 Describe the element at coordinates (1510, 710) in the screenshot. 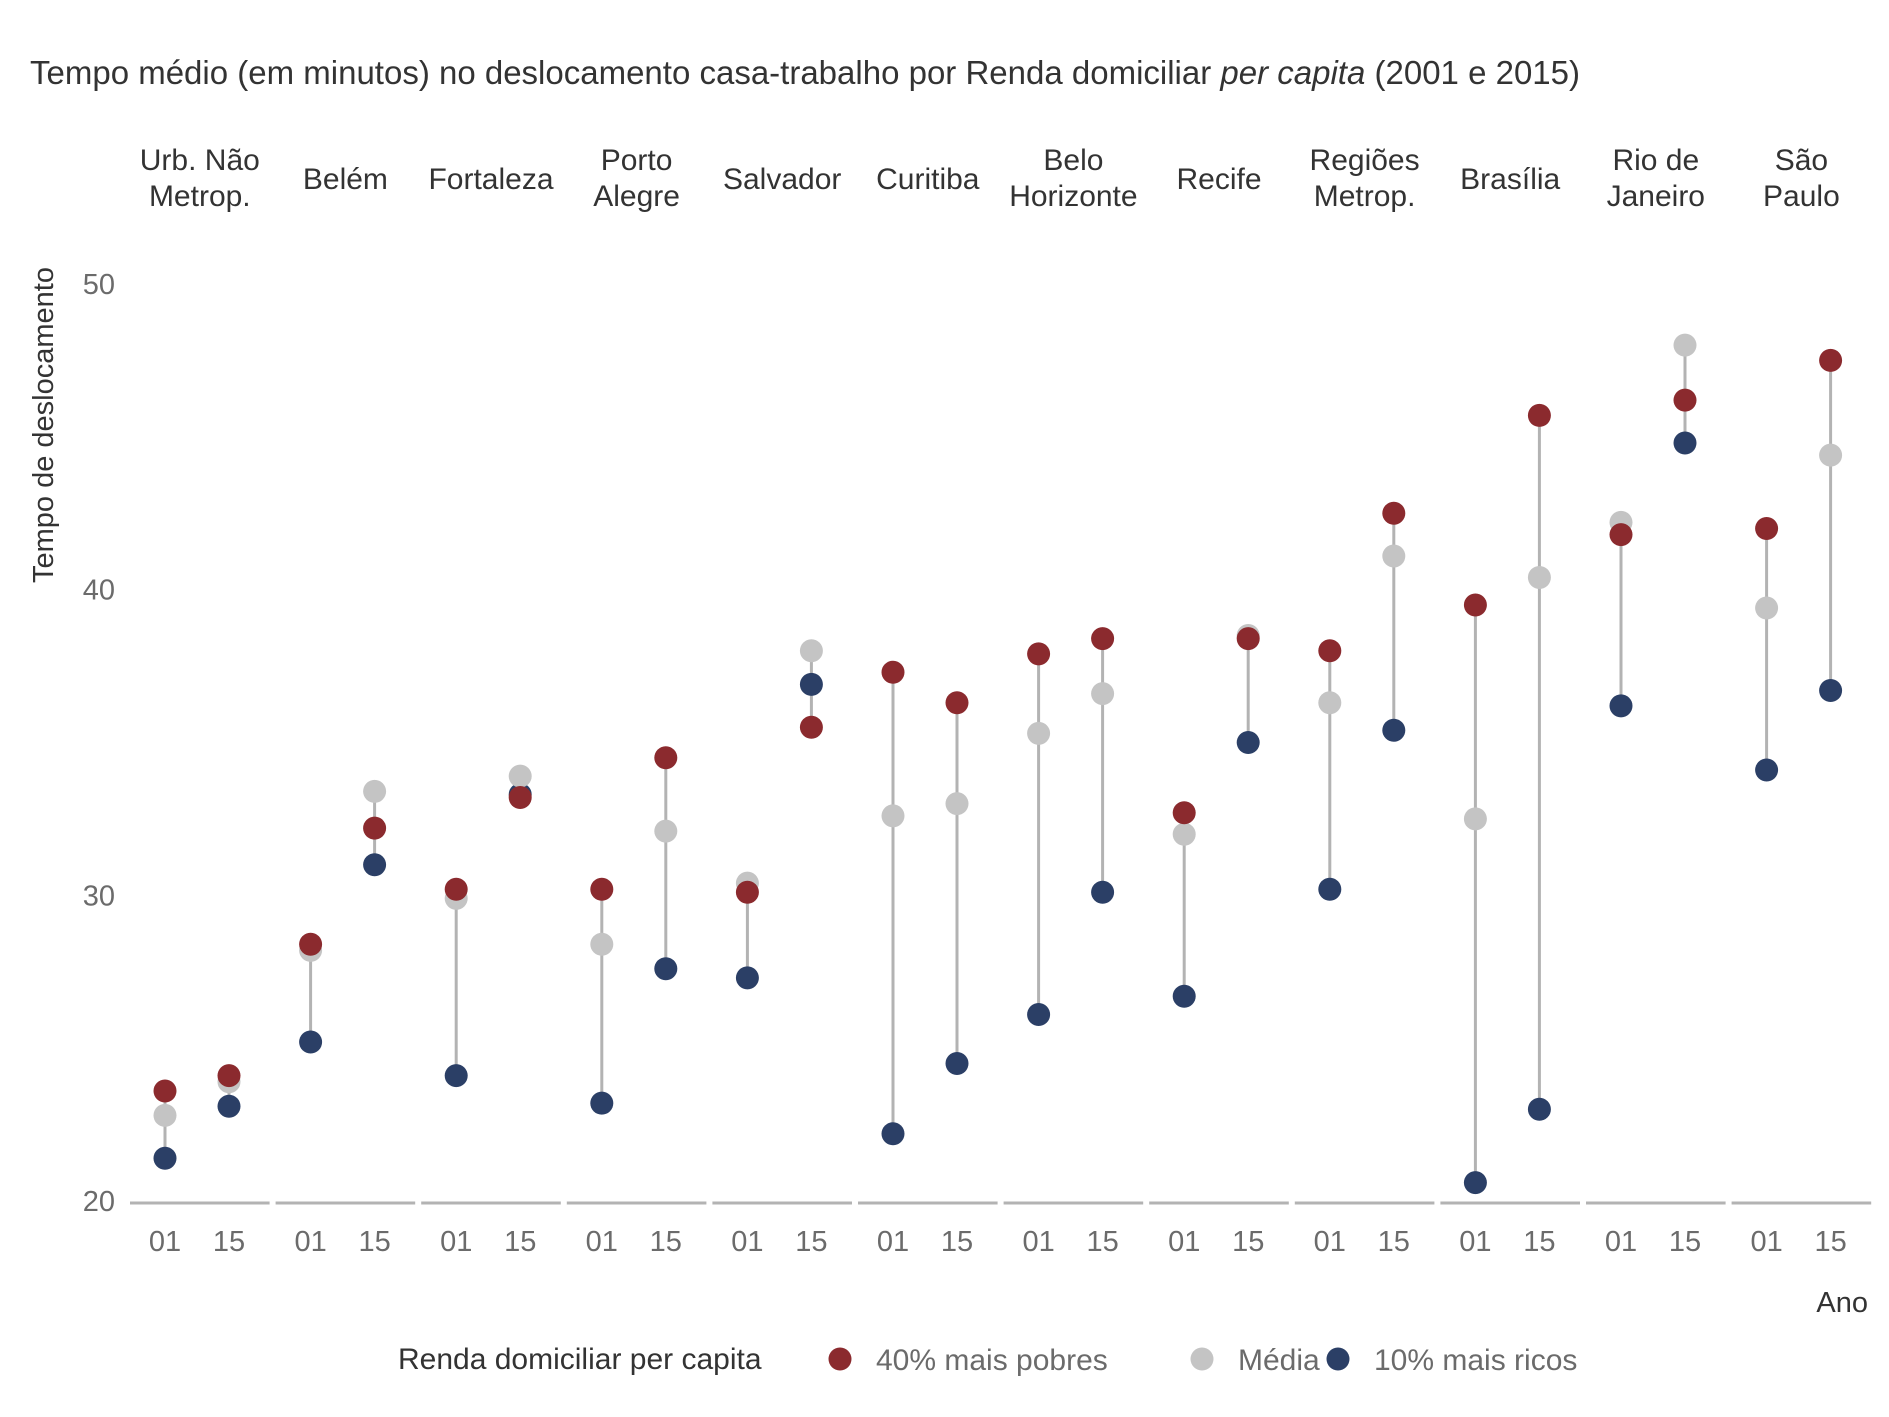

I see `panel: Brasília 01 15` at that location.